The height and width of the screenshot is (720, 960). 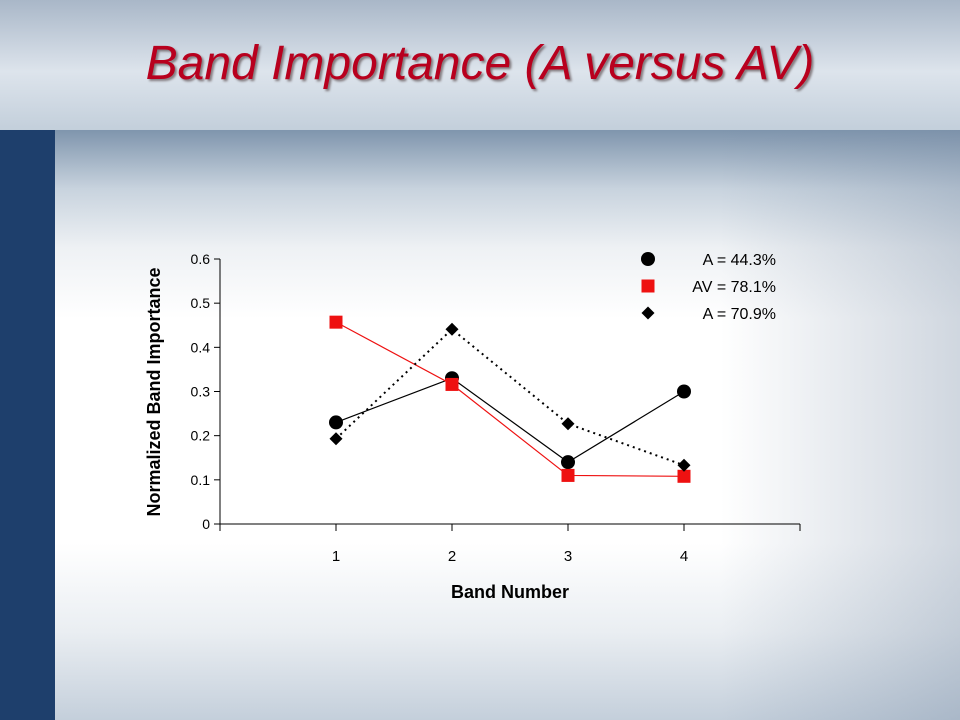 What do you see at coordinates (201, 303) in the screenshot?
I see `y-tick-label: 0.5` at bounding box center [201, 303].